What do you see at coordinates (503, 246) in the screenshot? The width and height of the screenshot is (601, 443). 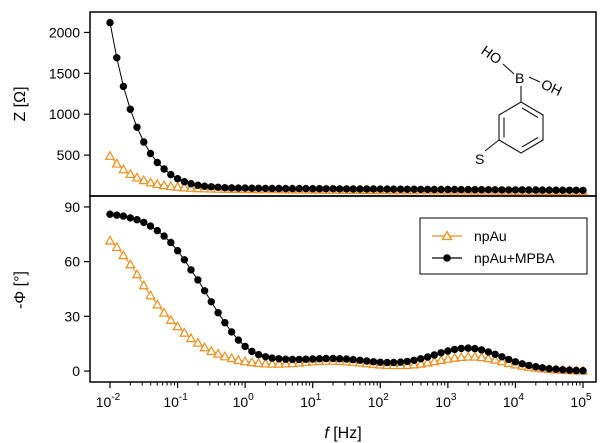 I see `legend: npAu npAu+MPBA` at bounding box center [503, 246].